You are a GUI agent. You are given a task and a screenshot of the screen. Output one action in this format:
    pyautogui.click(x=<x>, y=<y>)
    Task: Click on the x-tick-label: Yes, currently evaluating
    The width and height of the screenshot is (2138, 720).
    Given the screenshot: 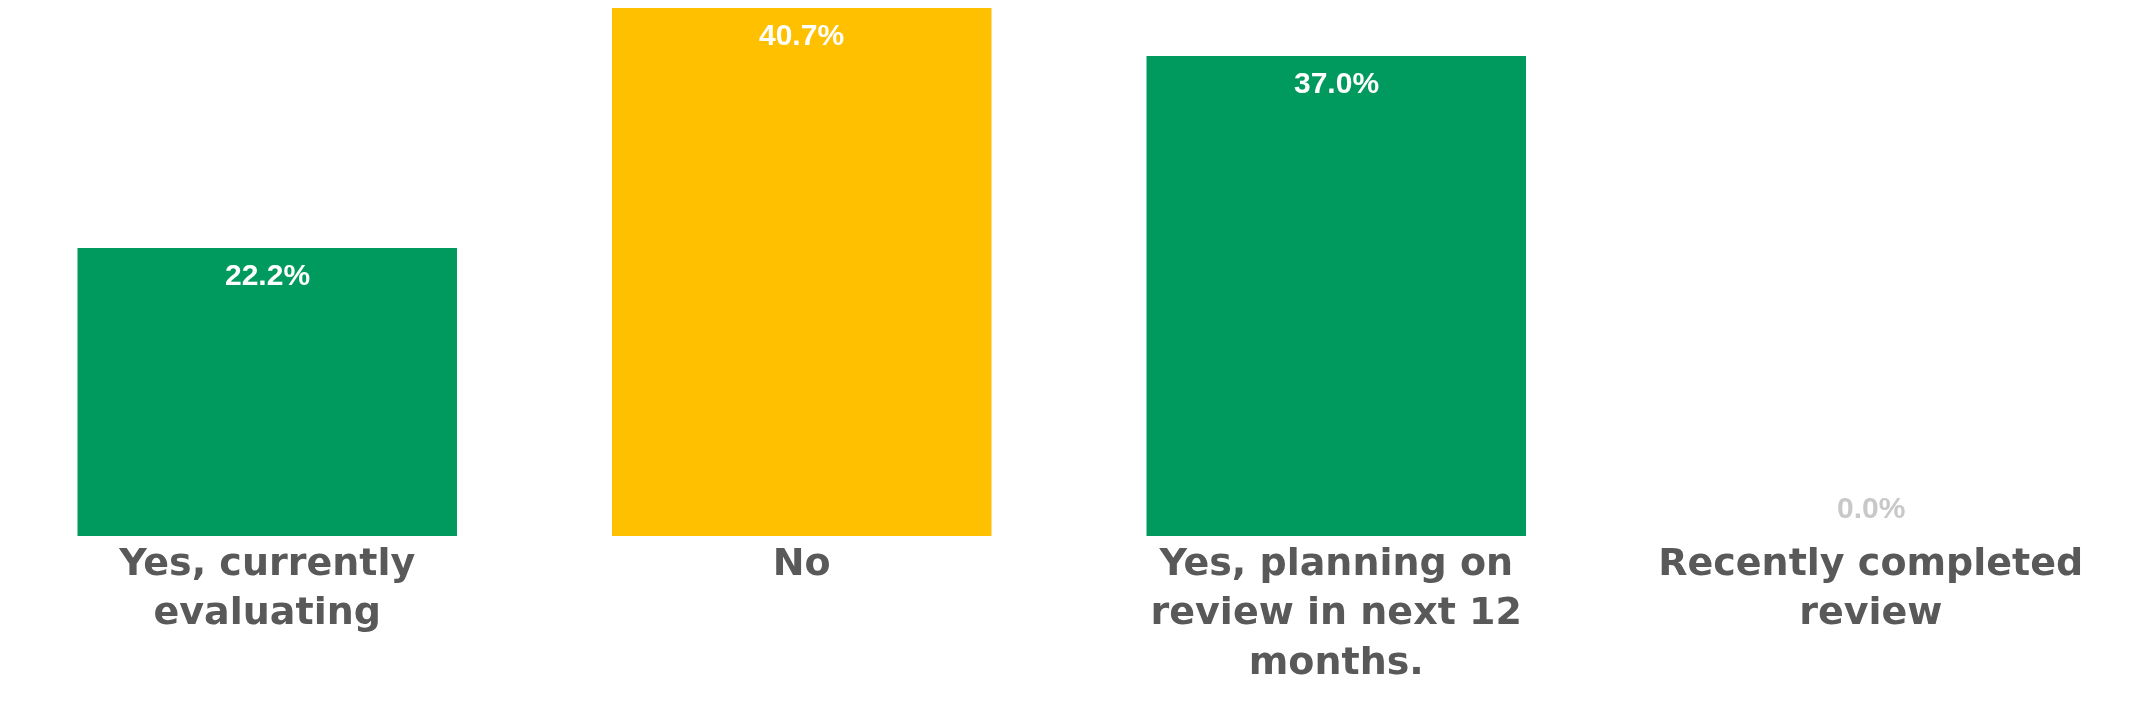 What is the action you would take?
    pyautogui.click(x=267, y=587)
    